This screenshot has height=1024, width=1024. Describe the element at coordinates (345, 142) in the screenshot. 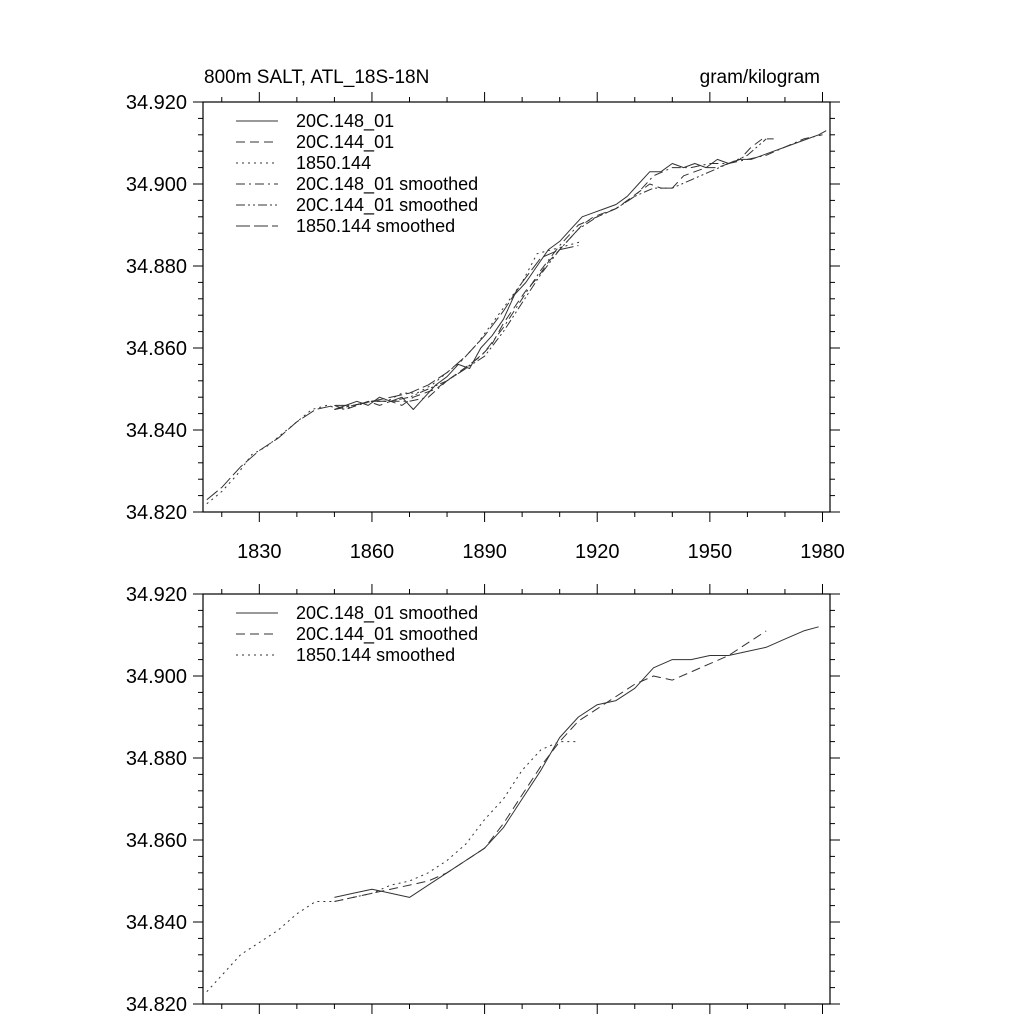

I see `legend-label: 20C.144_01` at that location.